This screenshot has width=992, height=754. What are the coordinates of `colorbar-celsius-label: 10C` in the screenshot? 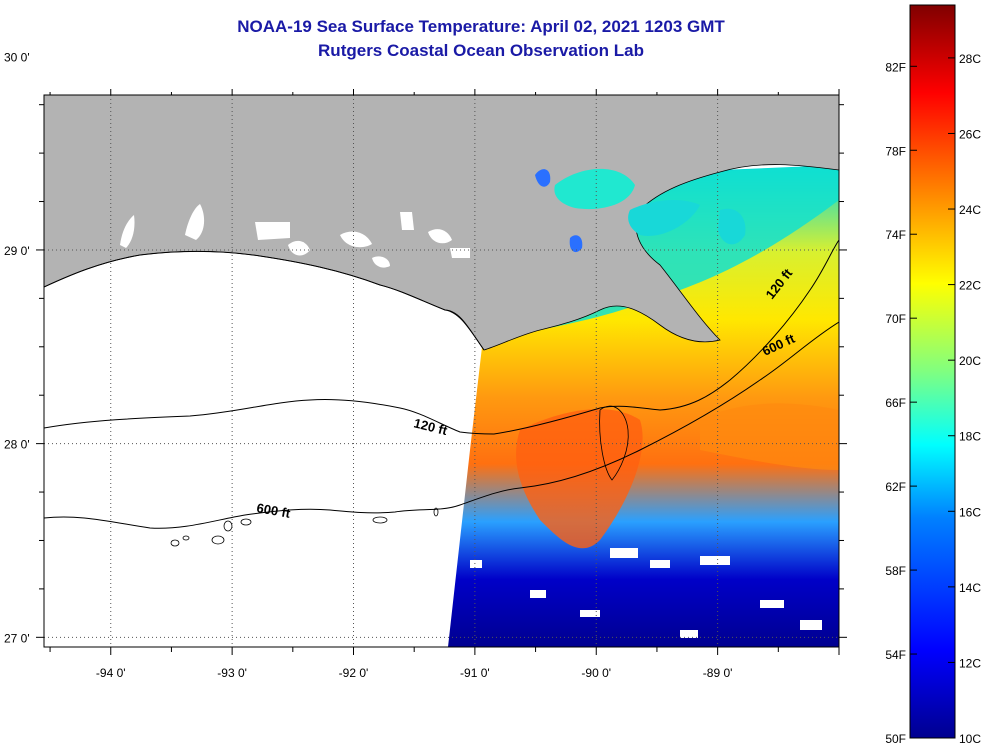 It's located at (970, 739).